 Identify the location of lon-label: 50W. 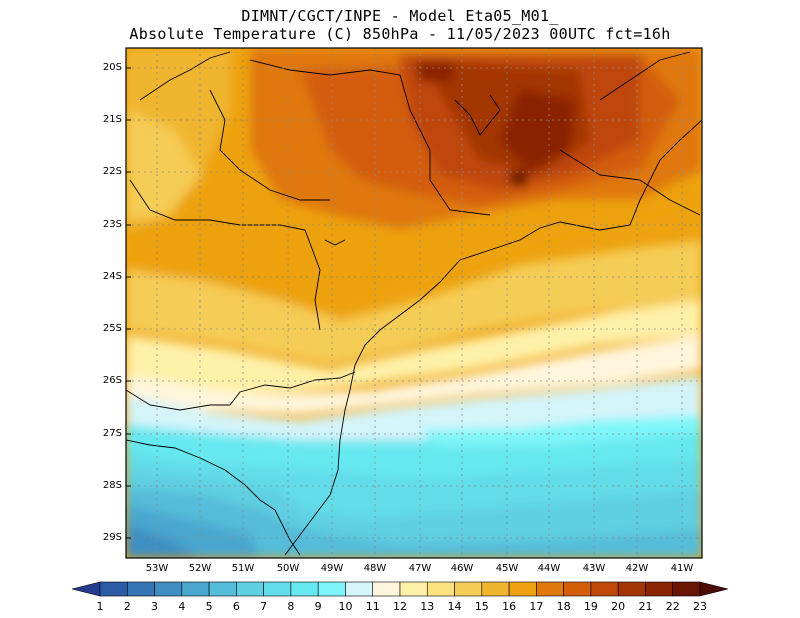
(288, 568).